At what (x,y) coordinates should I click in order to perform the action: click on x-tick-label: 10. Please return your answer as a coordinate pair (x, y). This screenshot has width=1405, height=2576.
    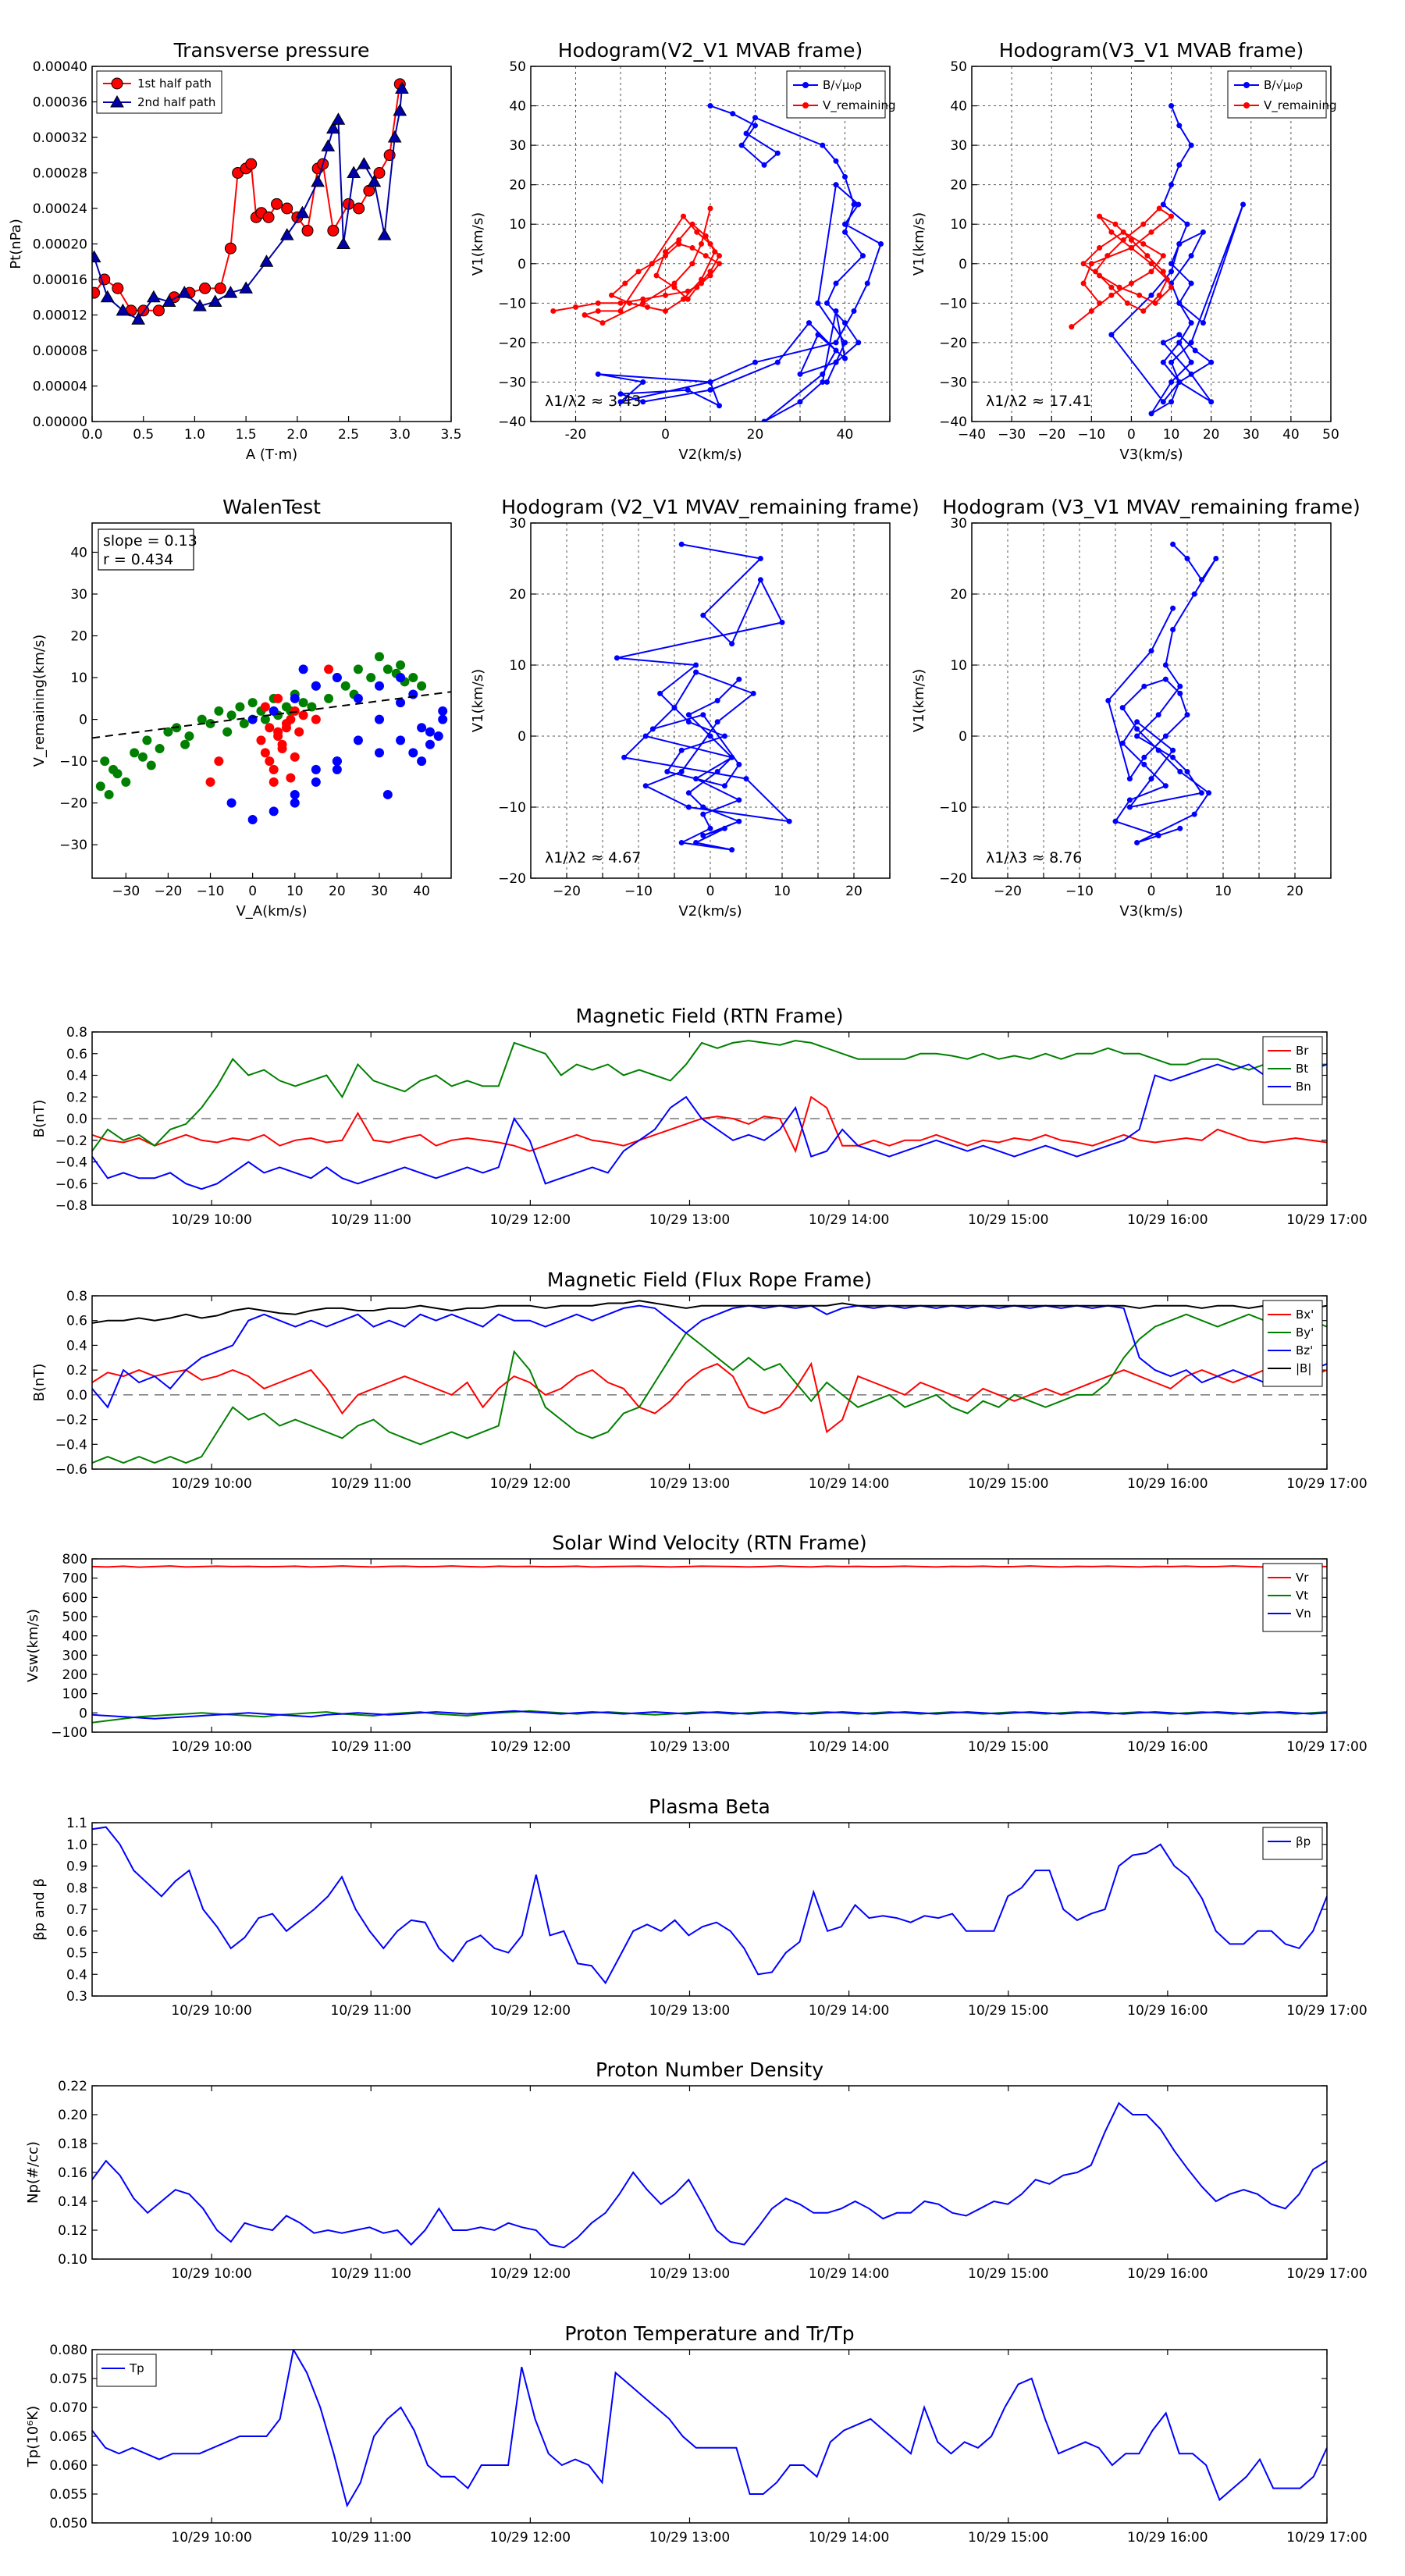
    Looking at the image, I should click on (783, 891).